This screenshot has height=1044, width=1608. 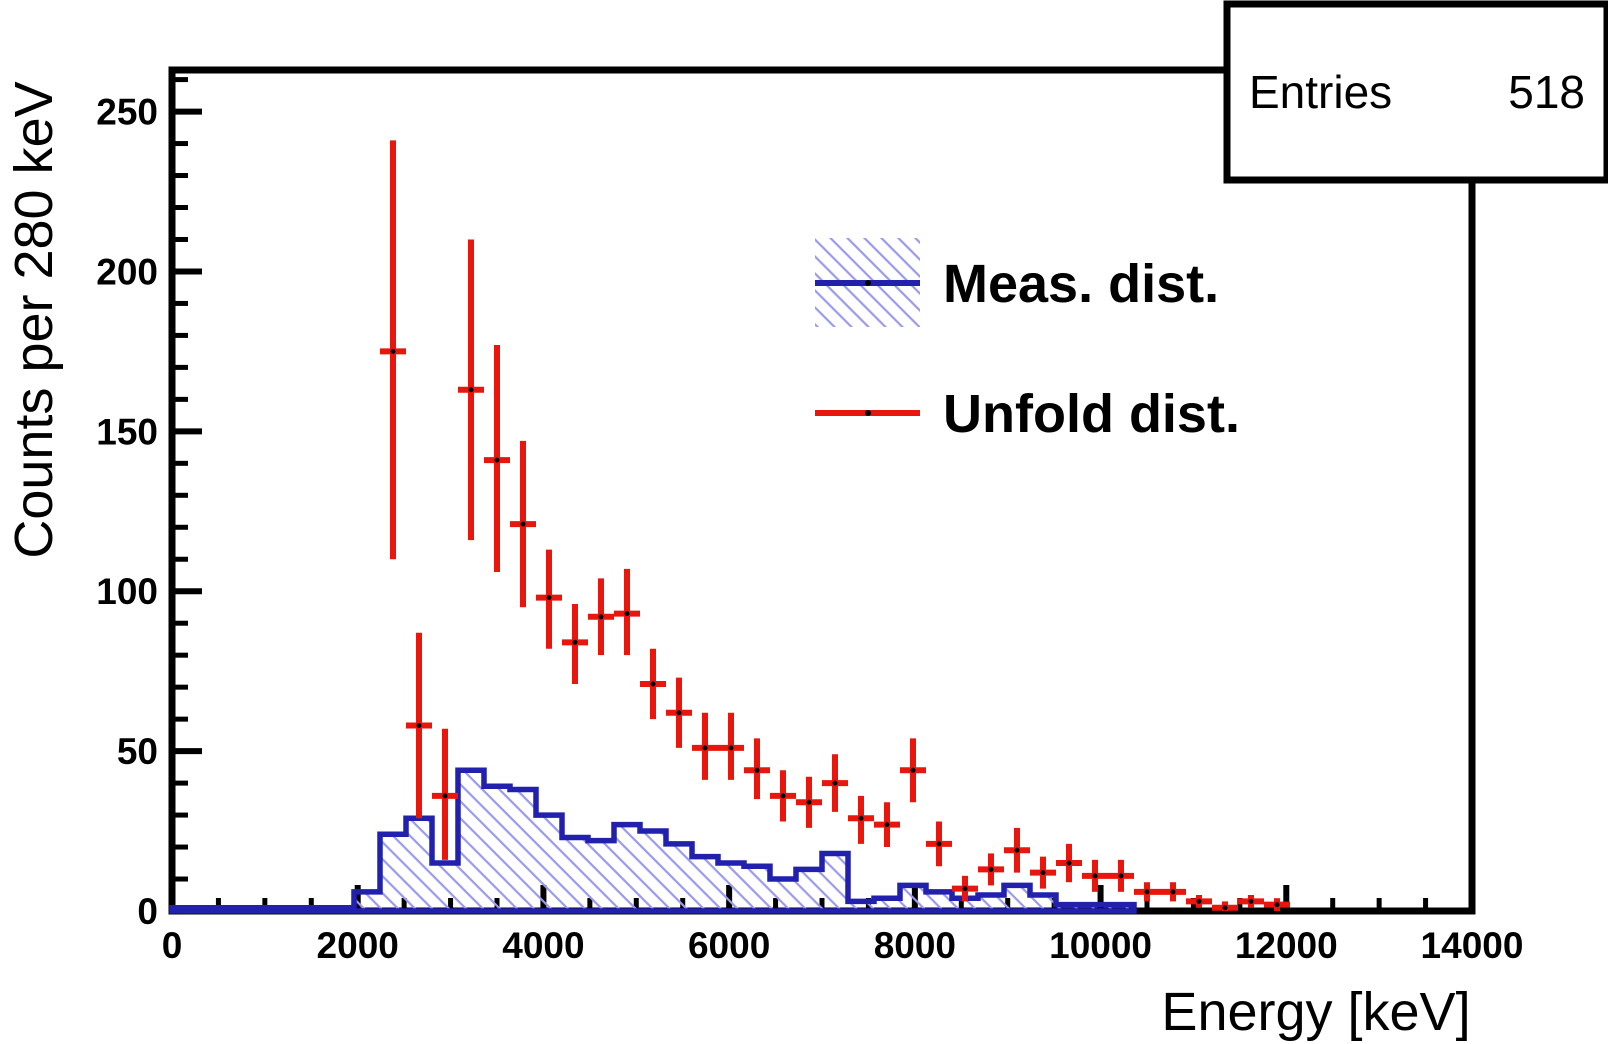 What do you see at coordinates (1027, 341) in the screenshot?
I see `legend: Meas. dist. Unfold dist.` at bounding box center [1027, 341].